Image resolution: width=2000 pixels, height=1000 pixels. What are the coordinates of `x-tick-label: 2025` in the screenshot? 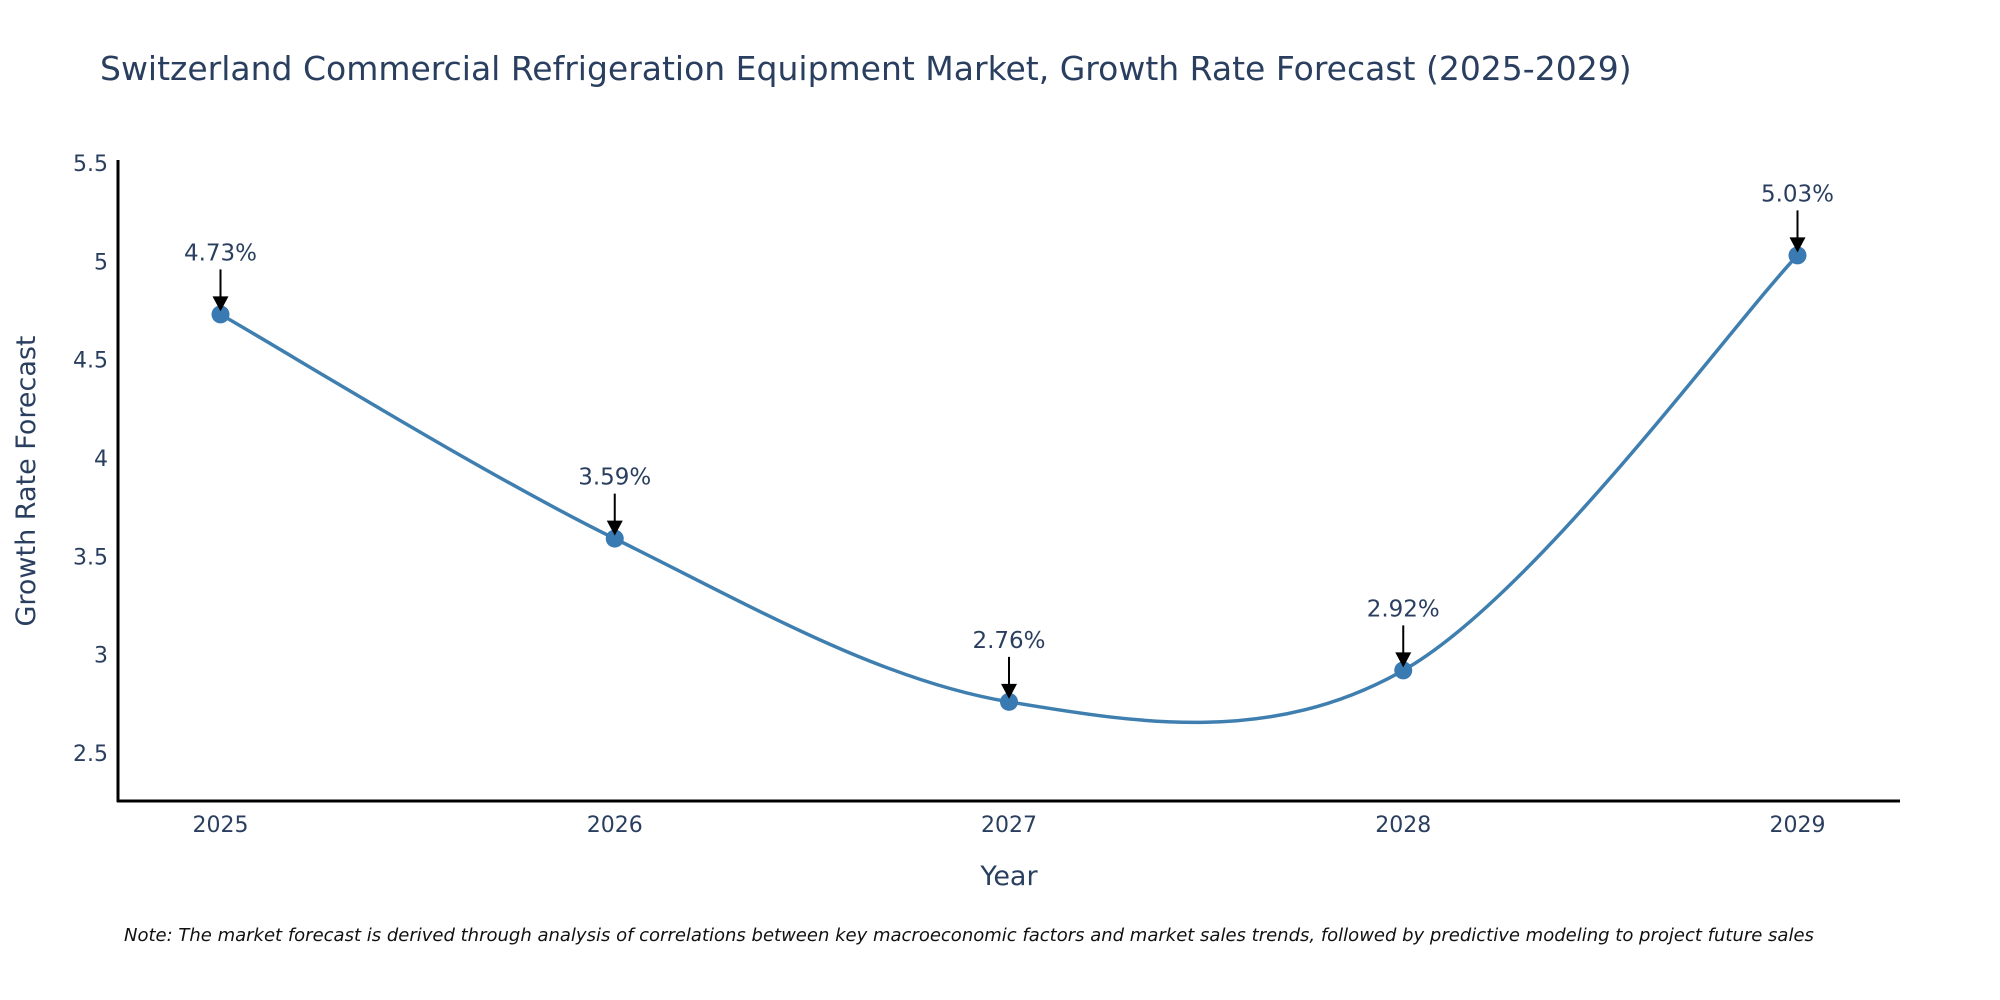 It's located at (221, 825).